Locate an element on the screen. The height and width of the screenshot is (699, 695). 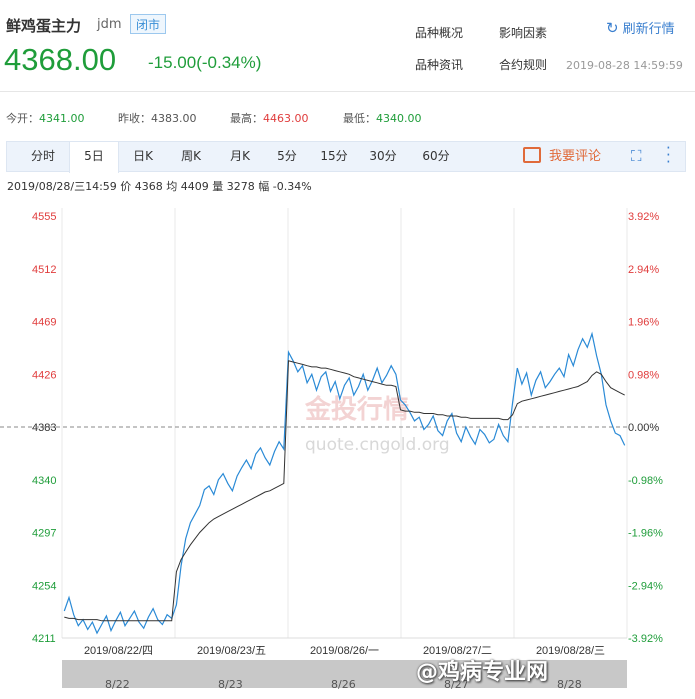
tab-monthly-k: 月K is located at coordinates (240, 156).